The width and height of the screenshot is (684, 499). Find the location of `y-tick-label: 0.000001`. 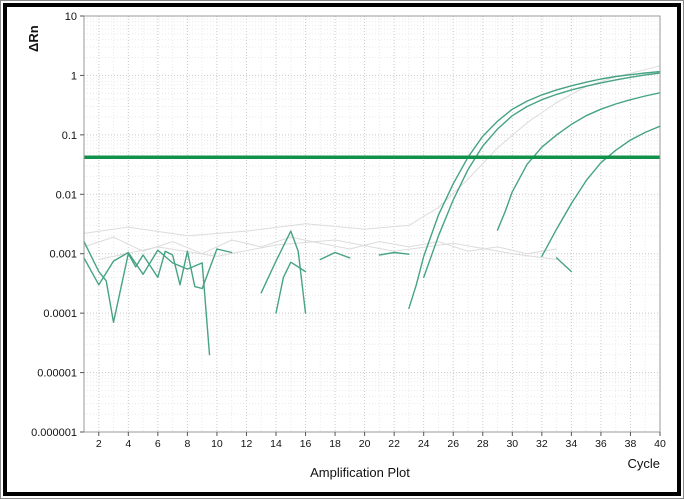

y-tick-label: 0.000001 is located at coordinates (54, 433).